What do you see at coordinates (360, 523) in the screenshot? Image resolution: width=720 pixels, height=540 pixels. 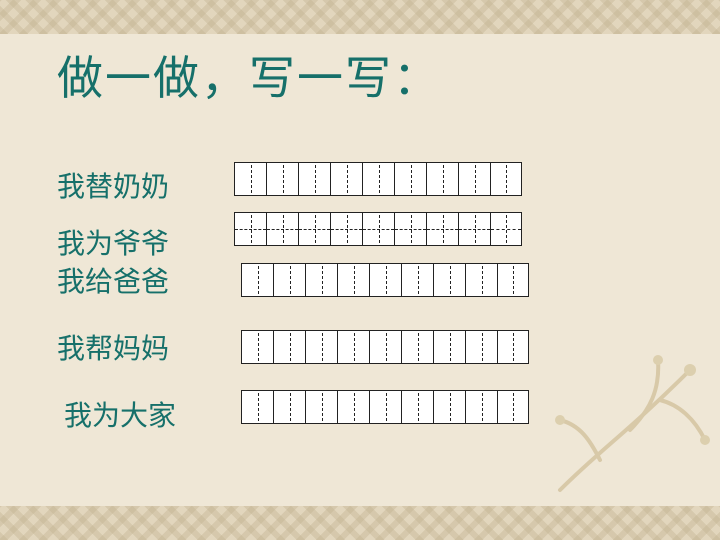 I see `decorative-border-bottom` at bounding box center [360, 523].